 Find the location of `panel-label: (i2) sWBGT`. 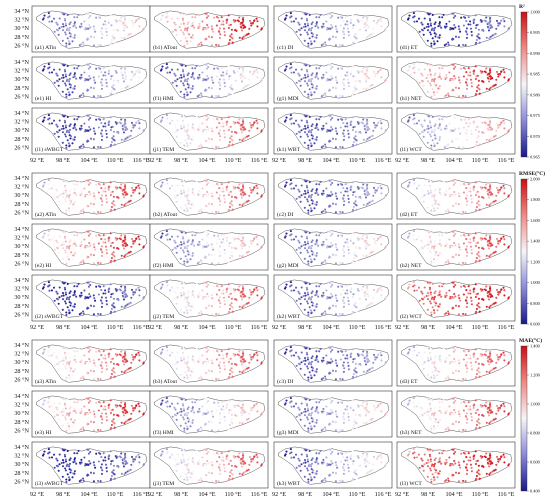

panel-label: (i2) sWBGT is located at coordinates (49, 316).